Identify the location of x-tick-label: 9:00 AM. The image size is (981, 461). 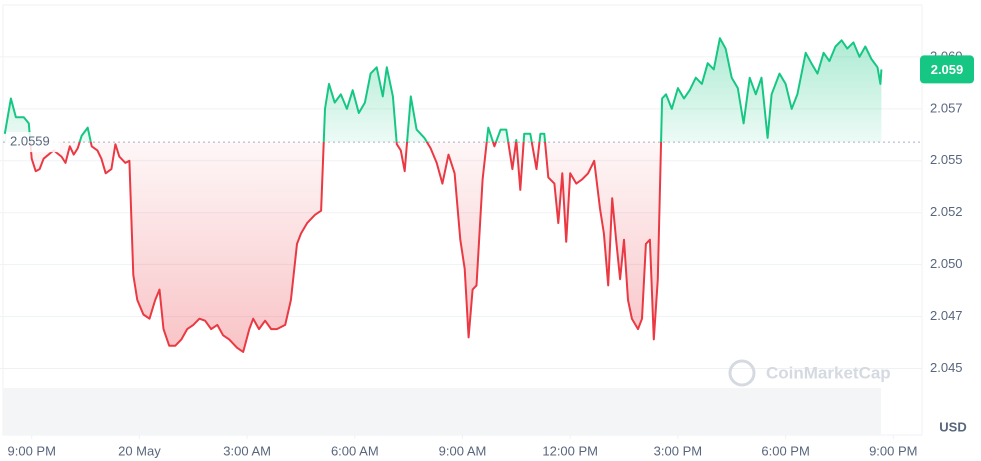
(463, 450).